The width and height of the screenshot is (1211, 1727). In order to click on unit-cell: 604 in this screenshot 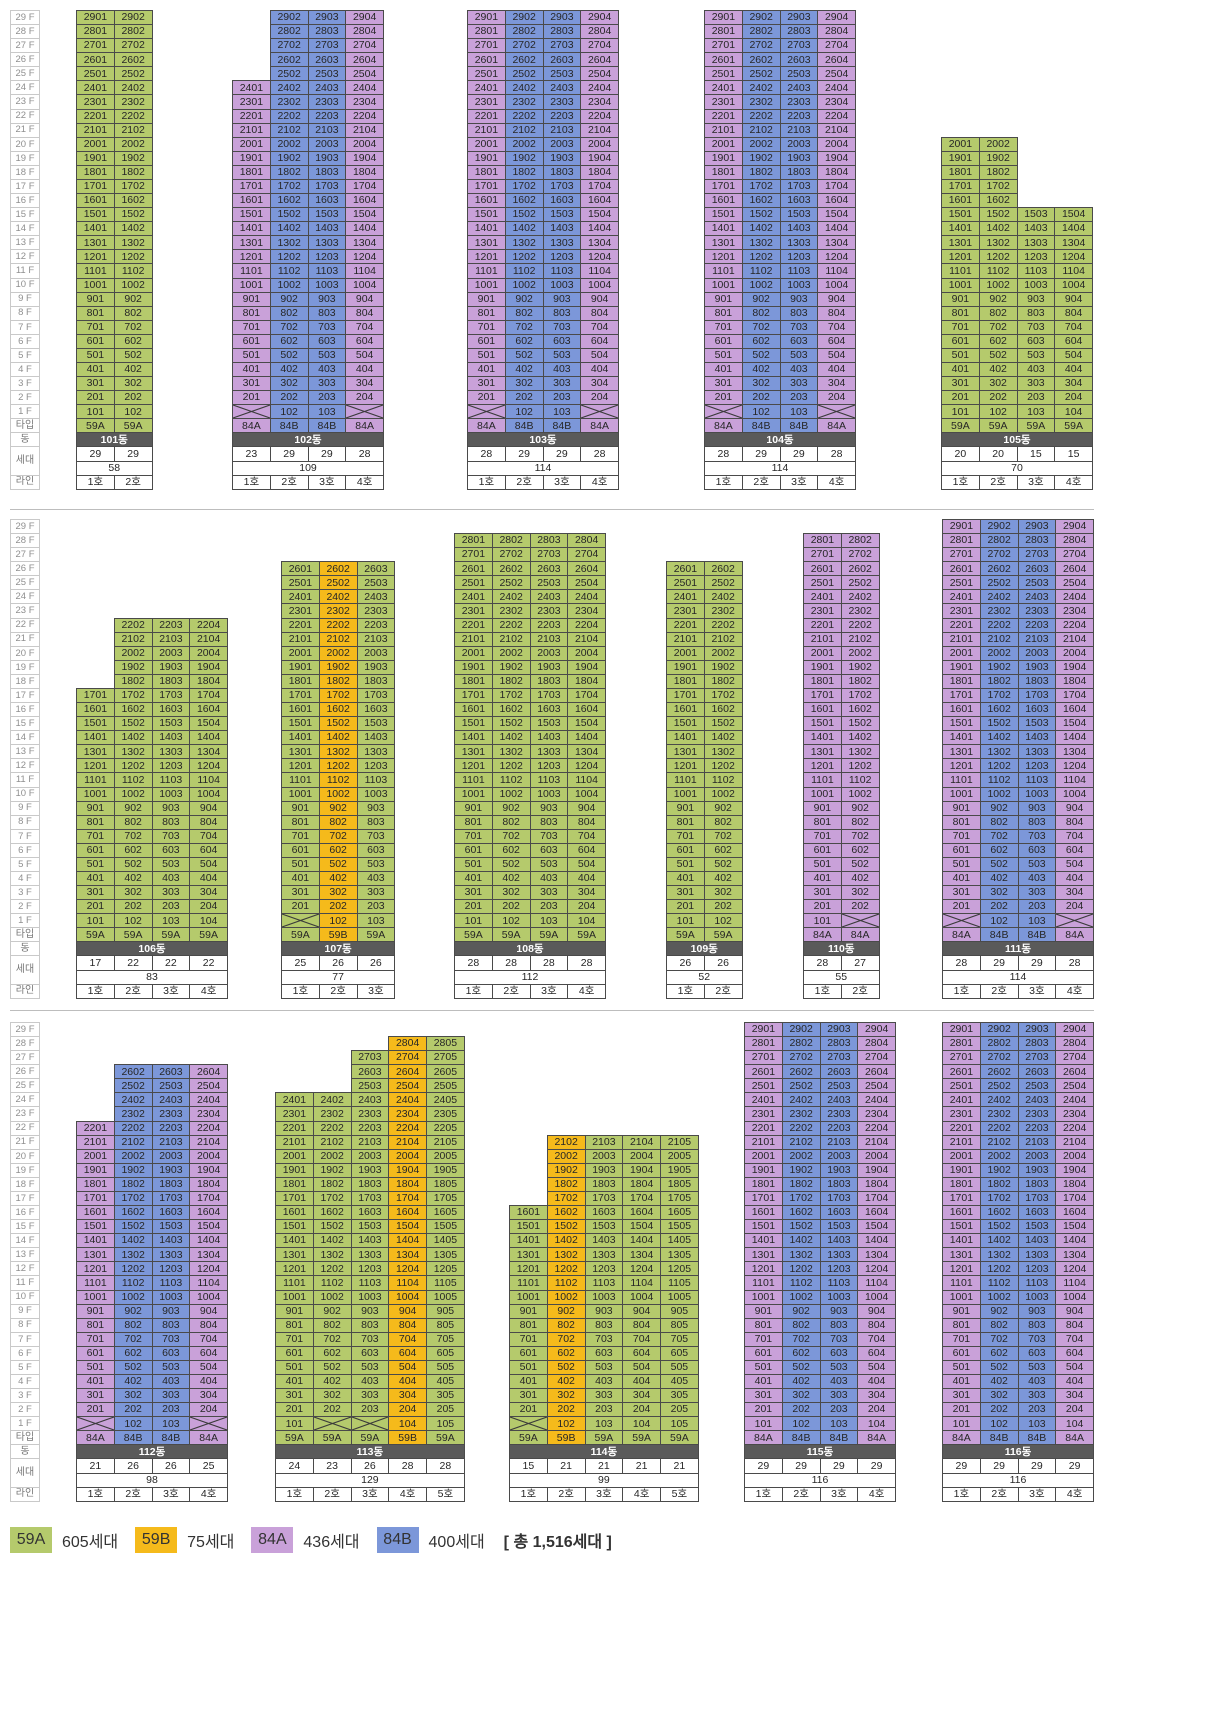, I will do `click(641, 1353)`.